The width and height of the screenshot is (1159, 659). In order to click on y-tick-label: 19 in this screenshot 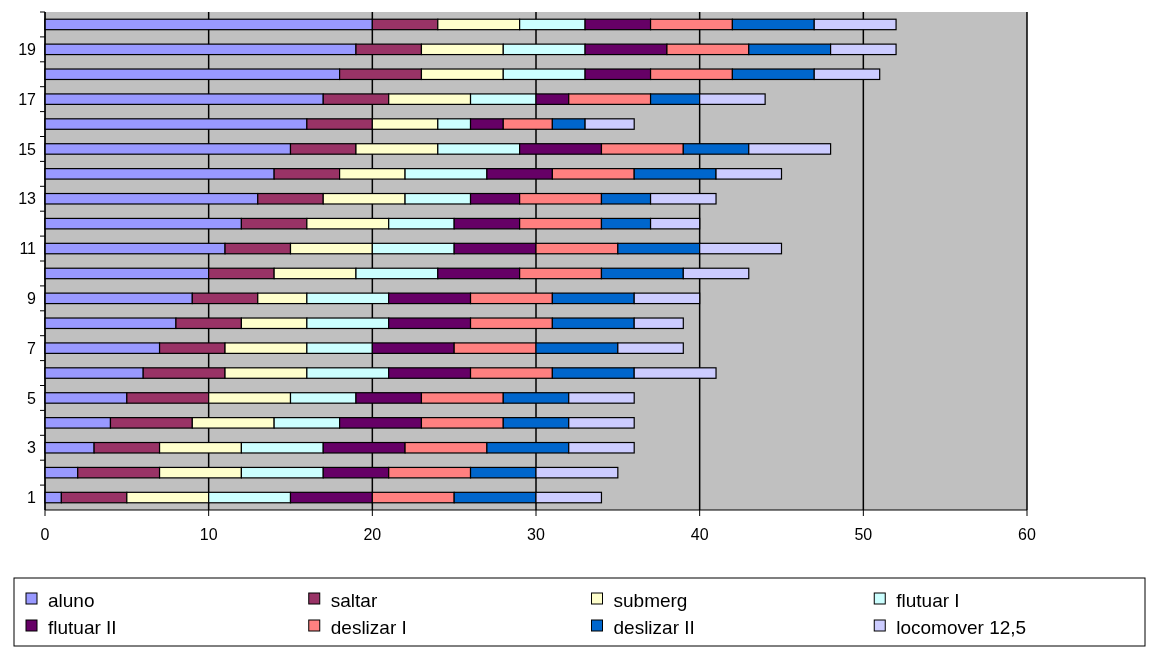, I will do `click(27, 49)`.